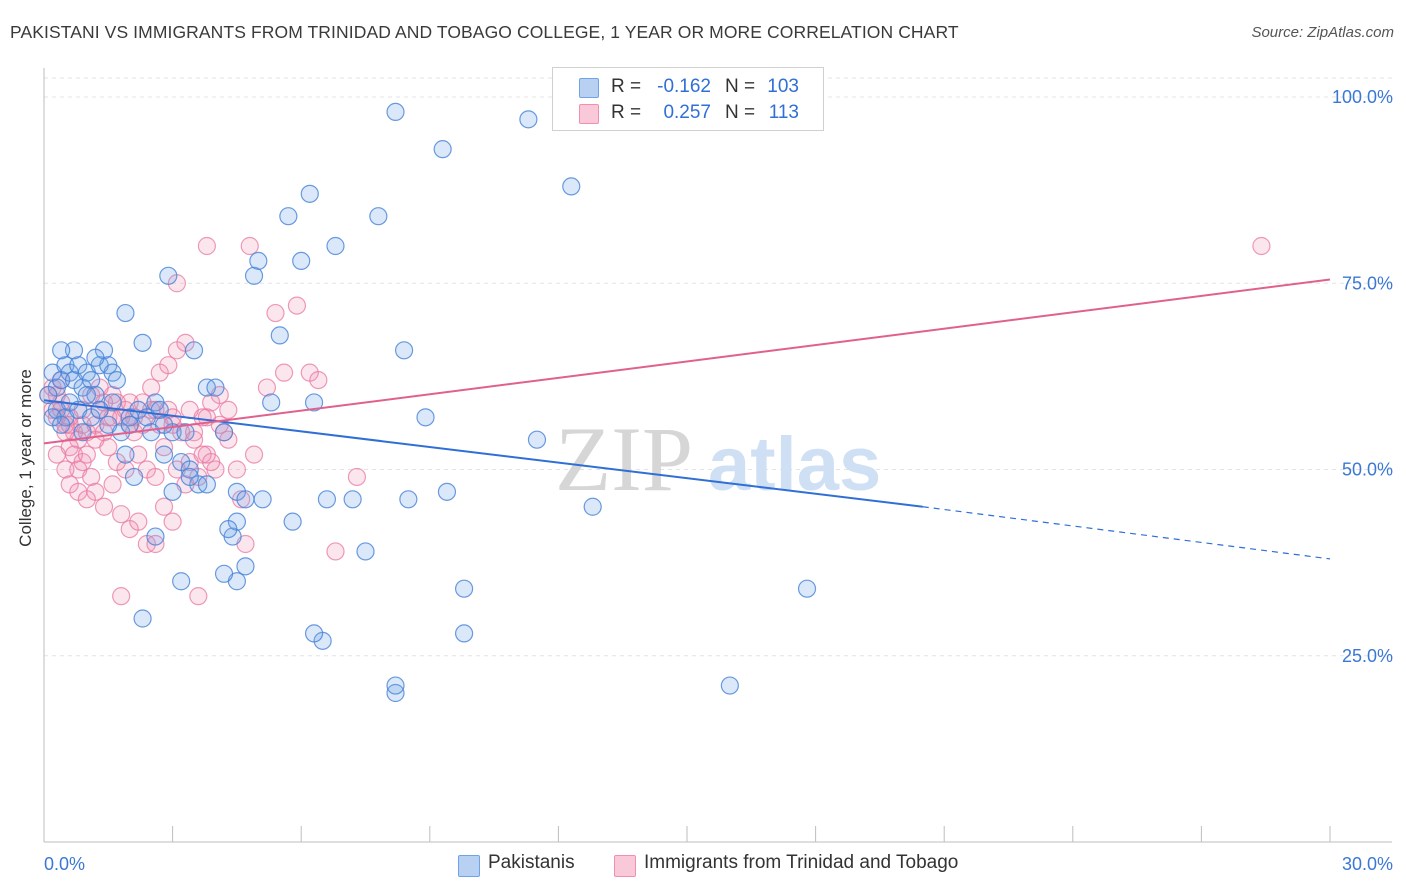  Describe the element at coordinates (589, 88) in the screenshot. I see `blue-swatch-icon` at that location.